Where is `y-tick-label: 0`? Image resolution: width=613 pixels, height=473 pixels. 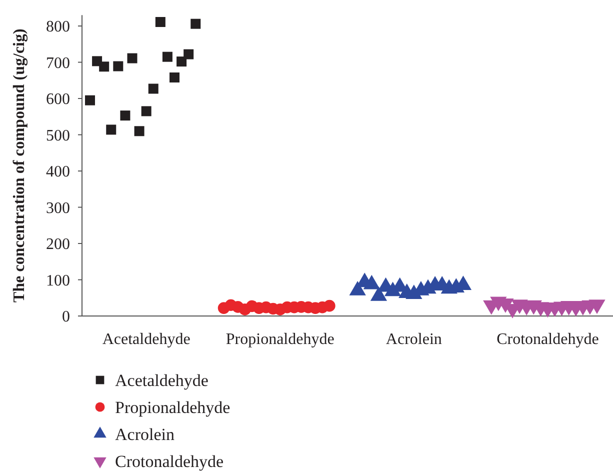
y-tick-label: 0 is located at coordinates (66, 317).